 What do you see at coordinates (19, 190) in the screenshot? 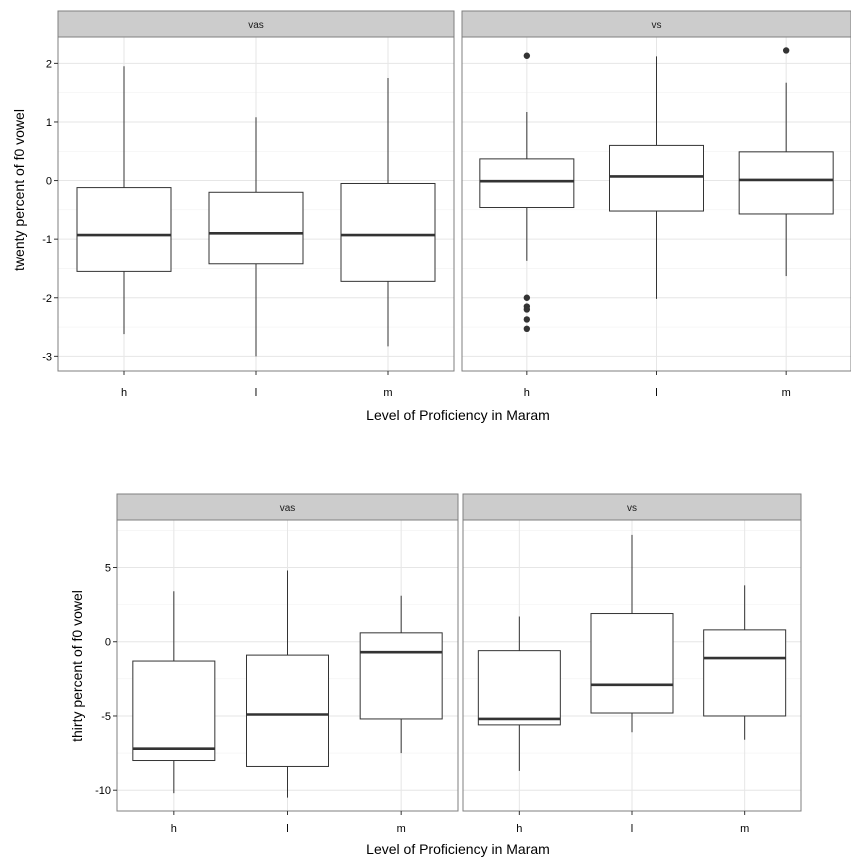
I see `y-axis-title: twenty percent of f0 vowel` at bounding box center [19, 190].